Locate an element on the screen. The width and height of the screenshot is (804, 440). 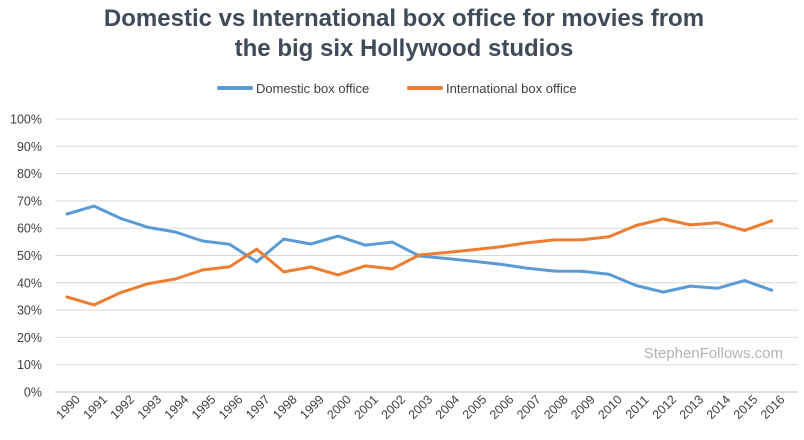
y-tick-label: 10% is located at coordinates (29, 365).